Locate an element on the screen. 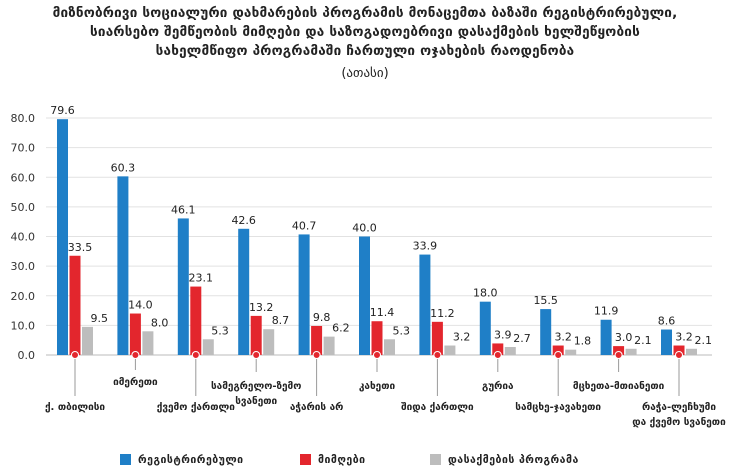  y-tick-label: 60.0 is located at coordinates (23, 177).